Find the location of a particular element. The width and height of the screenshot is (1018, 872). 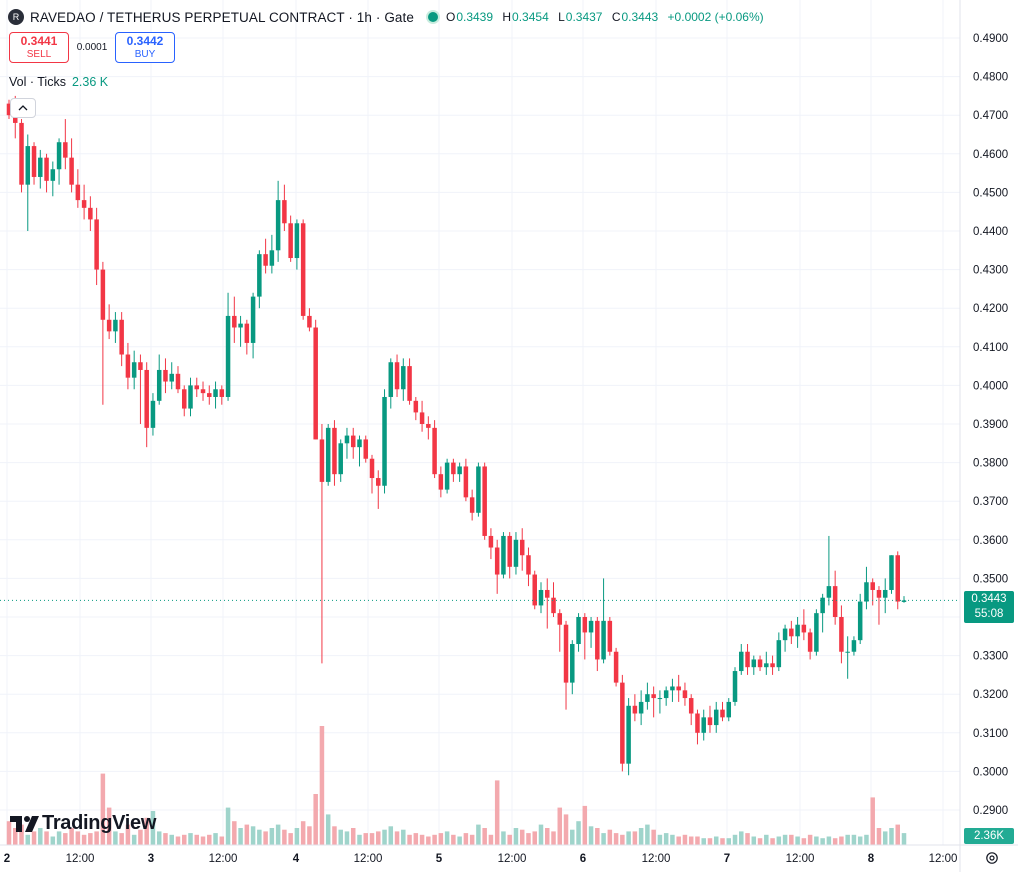

last-price: 0.3443 is located at coordinates (989, 599).